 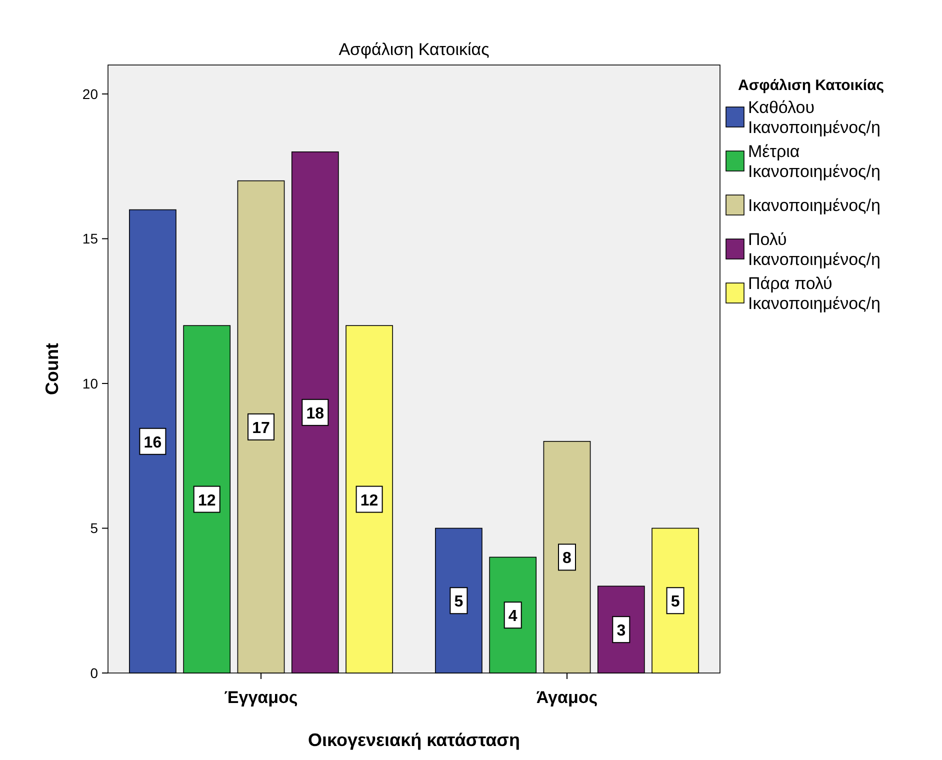 What do you see at coordinates (52, 369) in the screenshot?
I see `y-axis-title: Count` at bounding box center [52, 369].